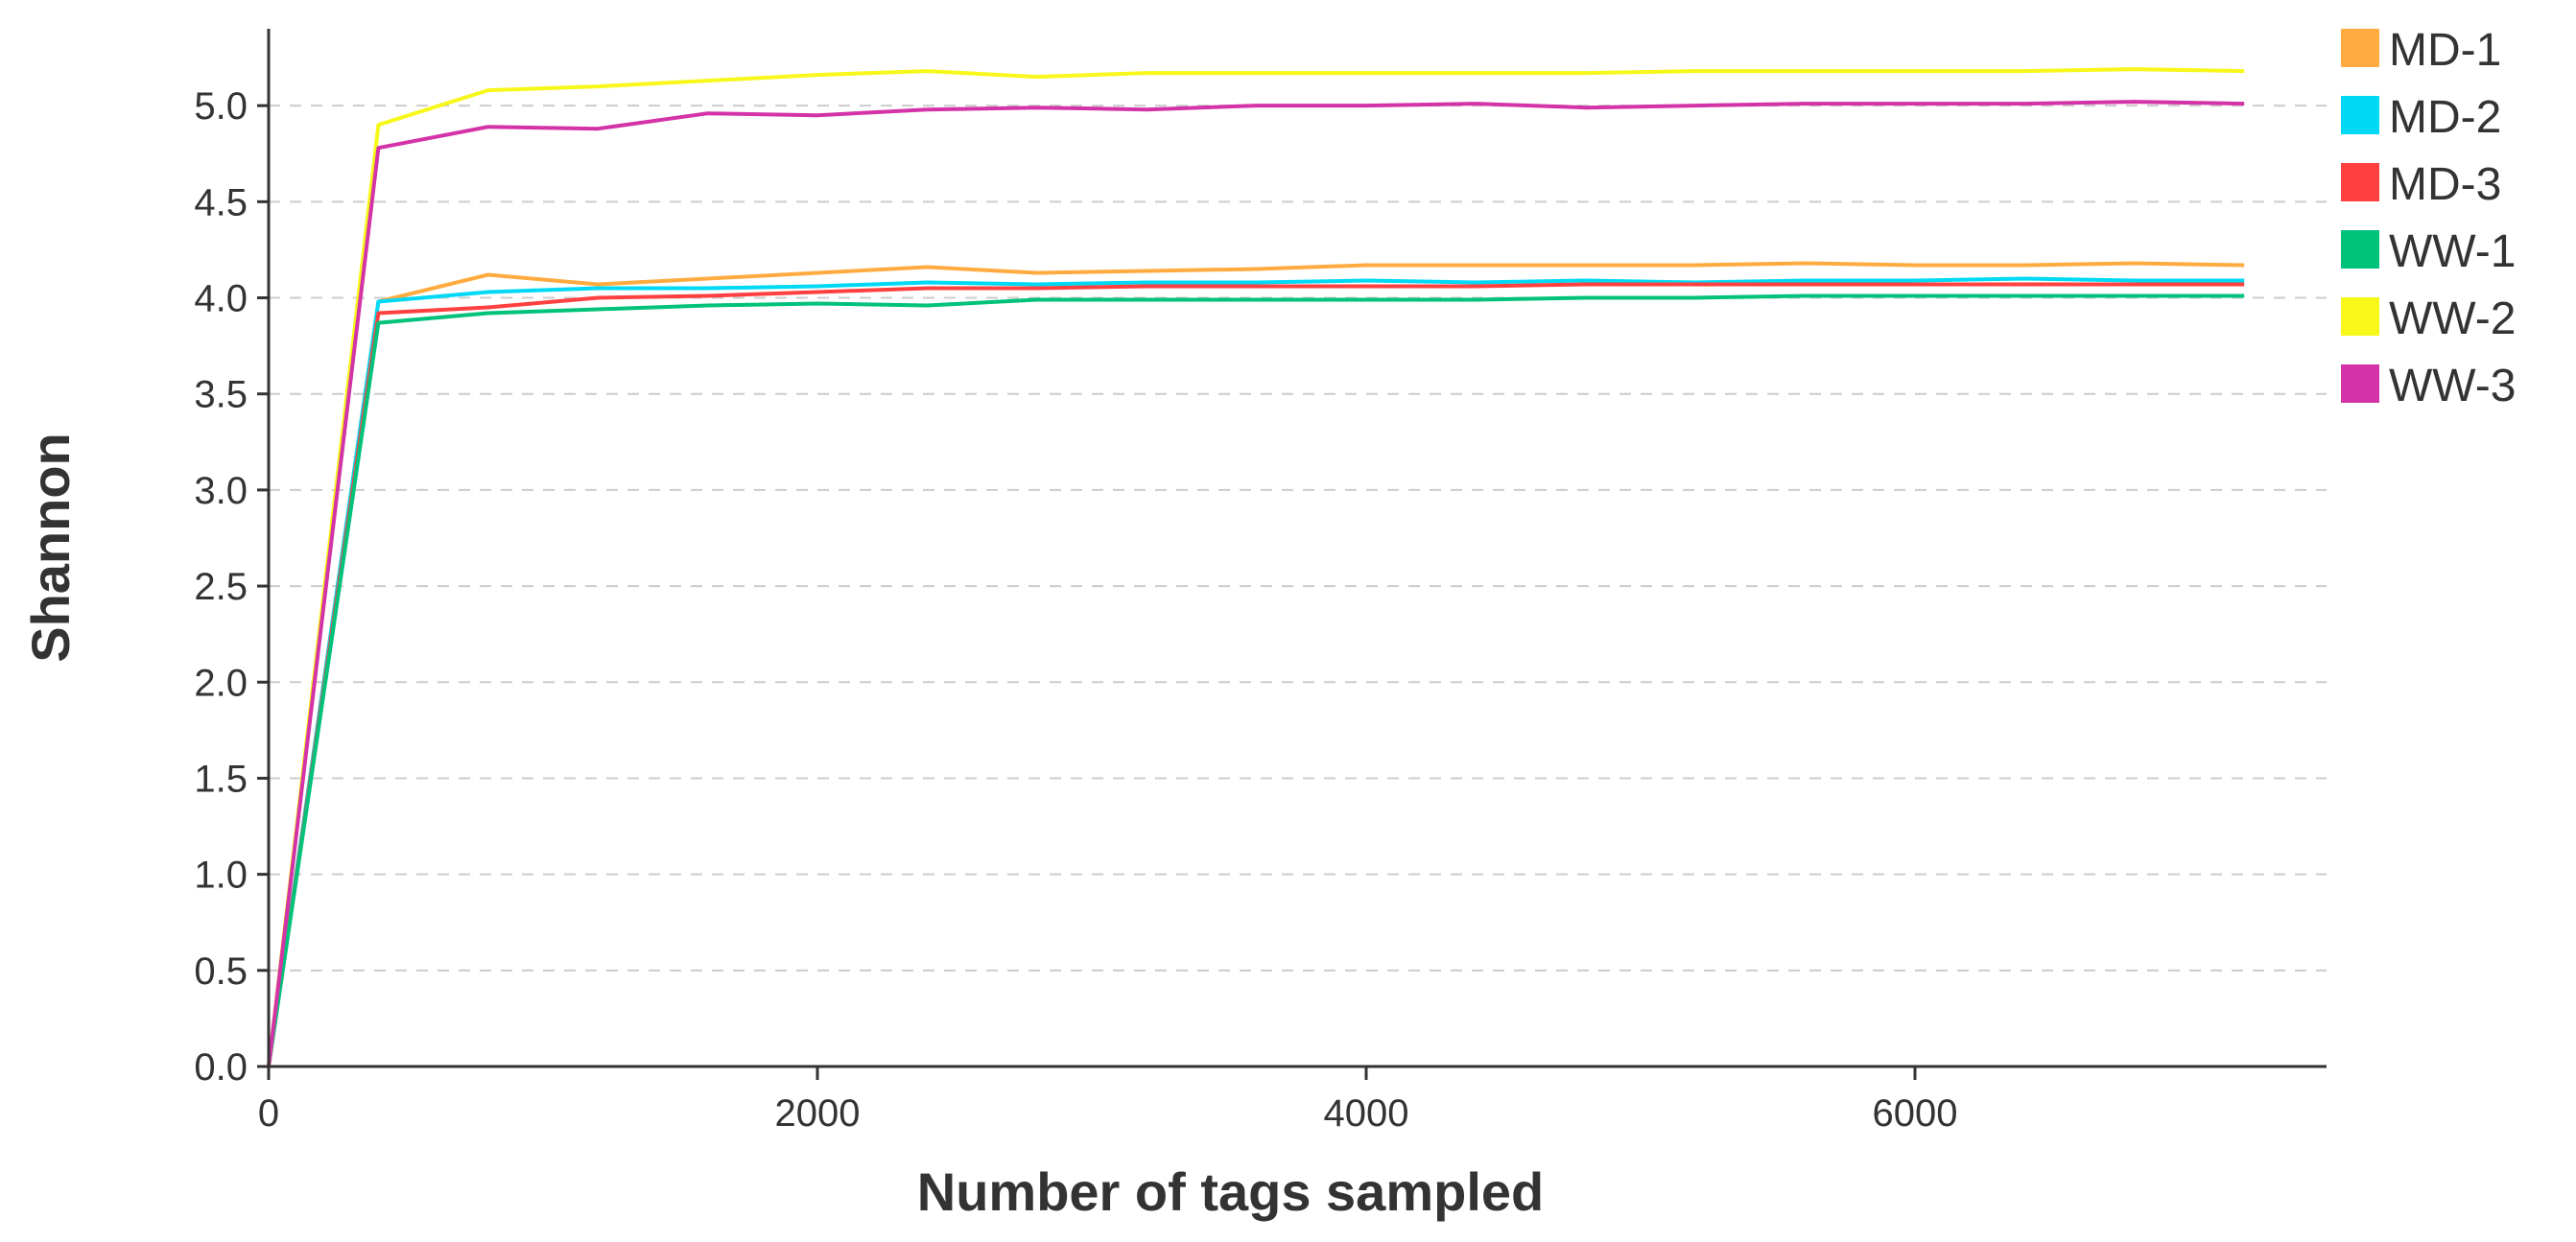 The image size is (2576, 1242). I want to click on legend-label-ww-1: WW-1, so click(2453, 251).